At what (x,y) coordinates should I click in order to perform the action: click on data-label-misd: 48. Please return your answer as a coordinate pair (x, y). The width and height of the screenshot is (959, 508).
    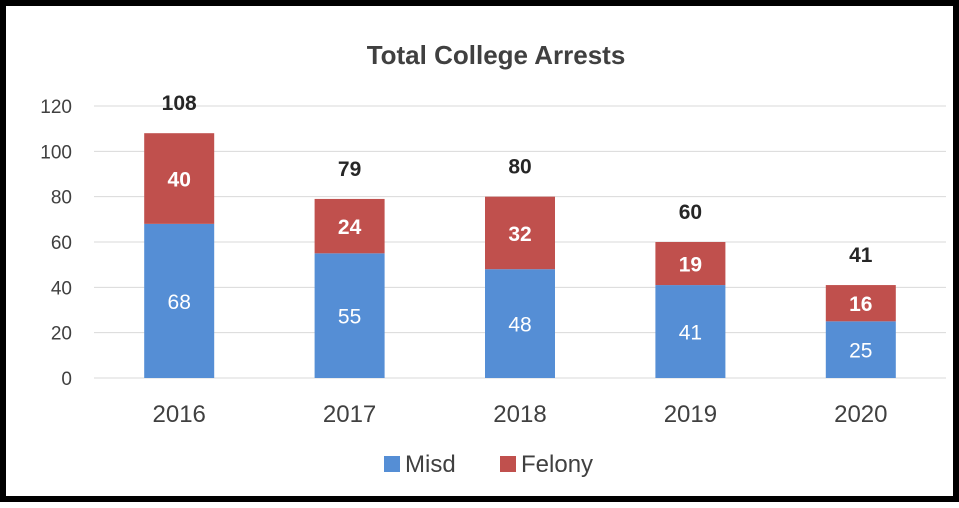
    Looking at the image, I should click on (519, 325).